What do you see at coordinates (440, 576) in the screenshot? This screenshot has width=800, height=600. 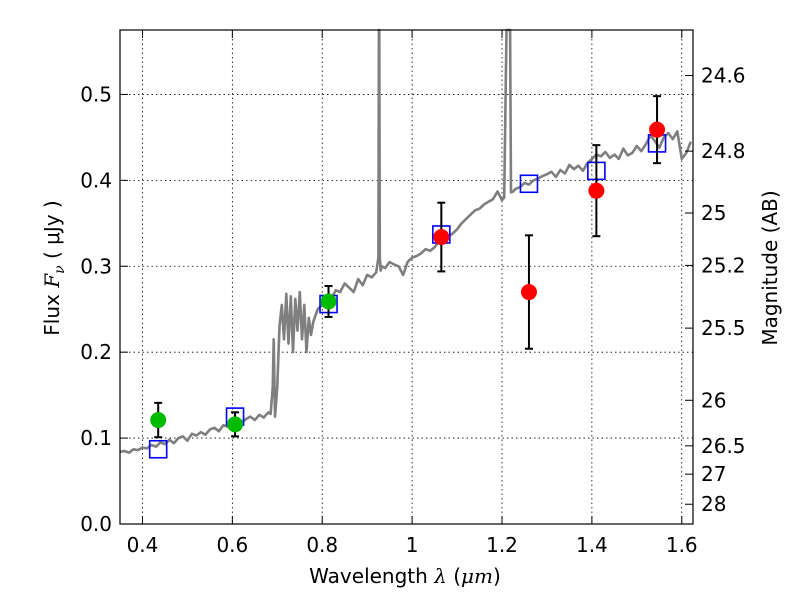 I see `x-axis-lambda: λ` at bounding box center [440, 576].